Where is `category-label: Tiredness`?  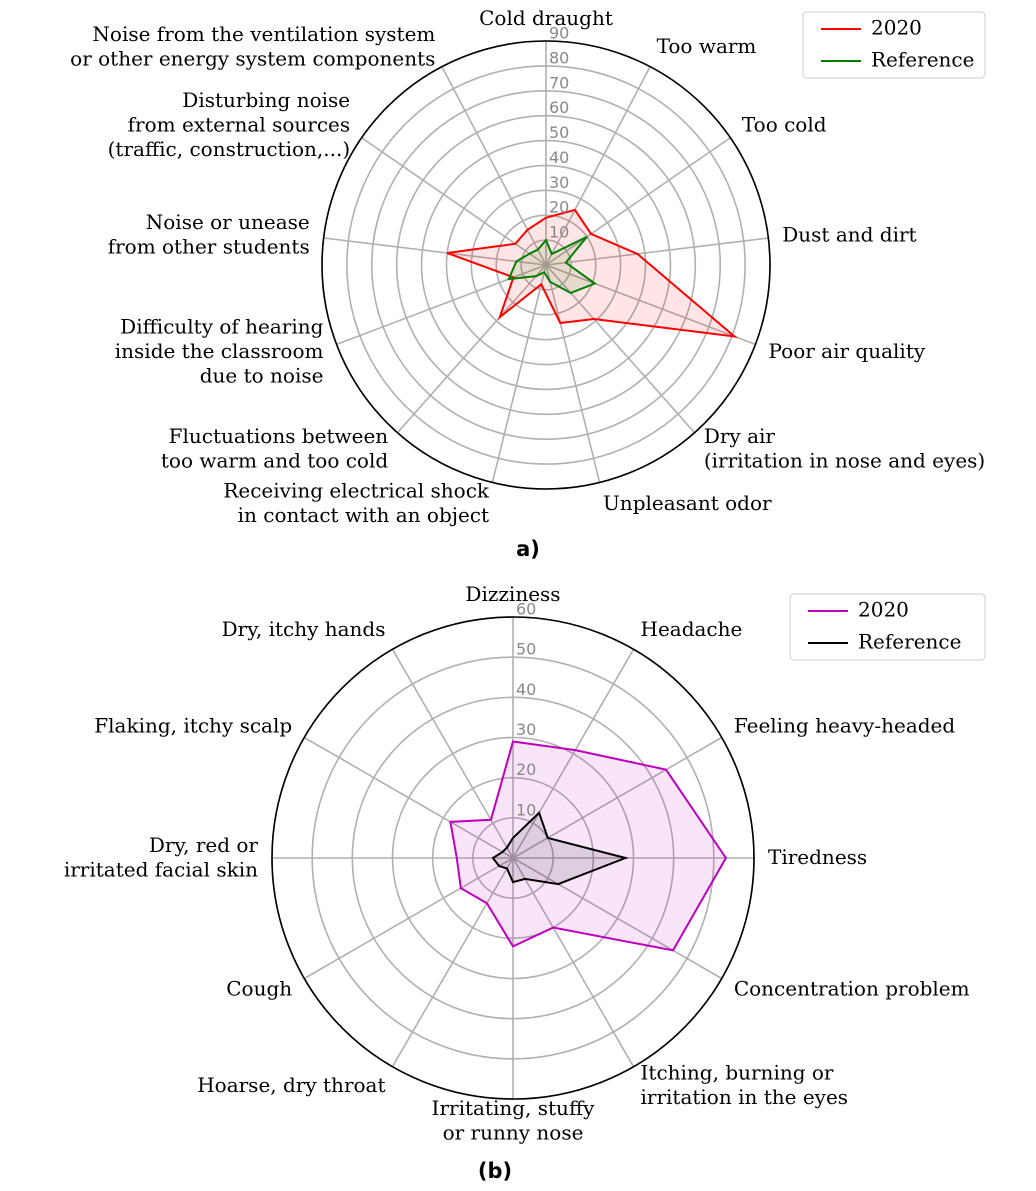
category-label: Tiredness is located at coordinates (817, 857).